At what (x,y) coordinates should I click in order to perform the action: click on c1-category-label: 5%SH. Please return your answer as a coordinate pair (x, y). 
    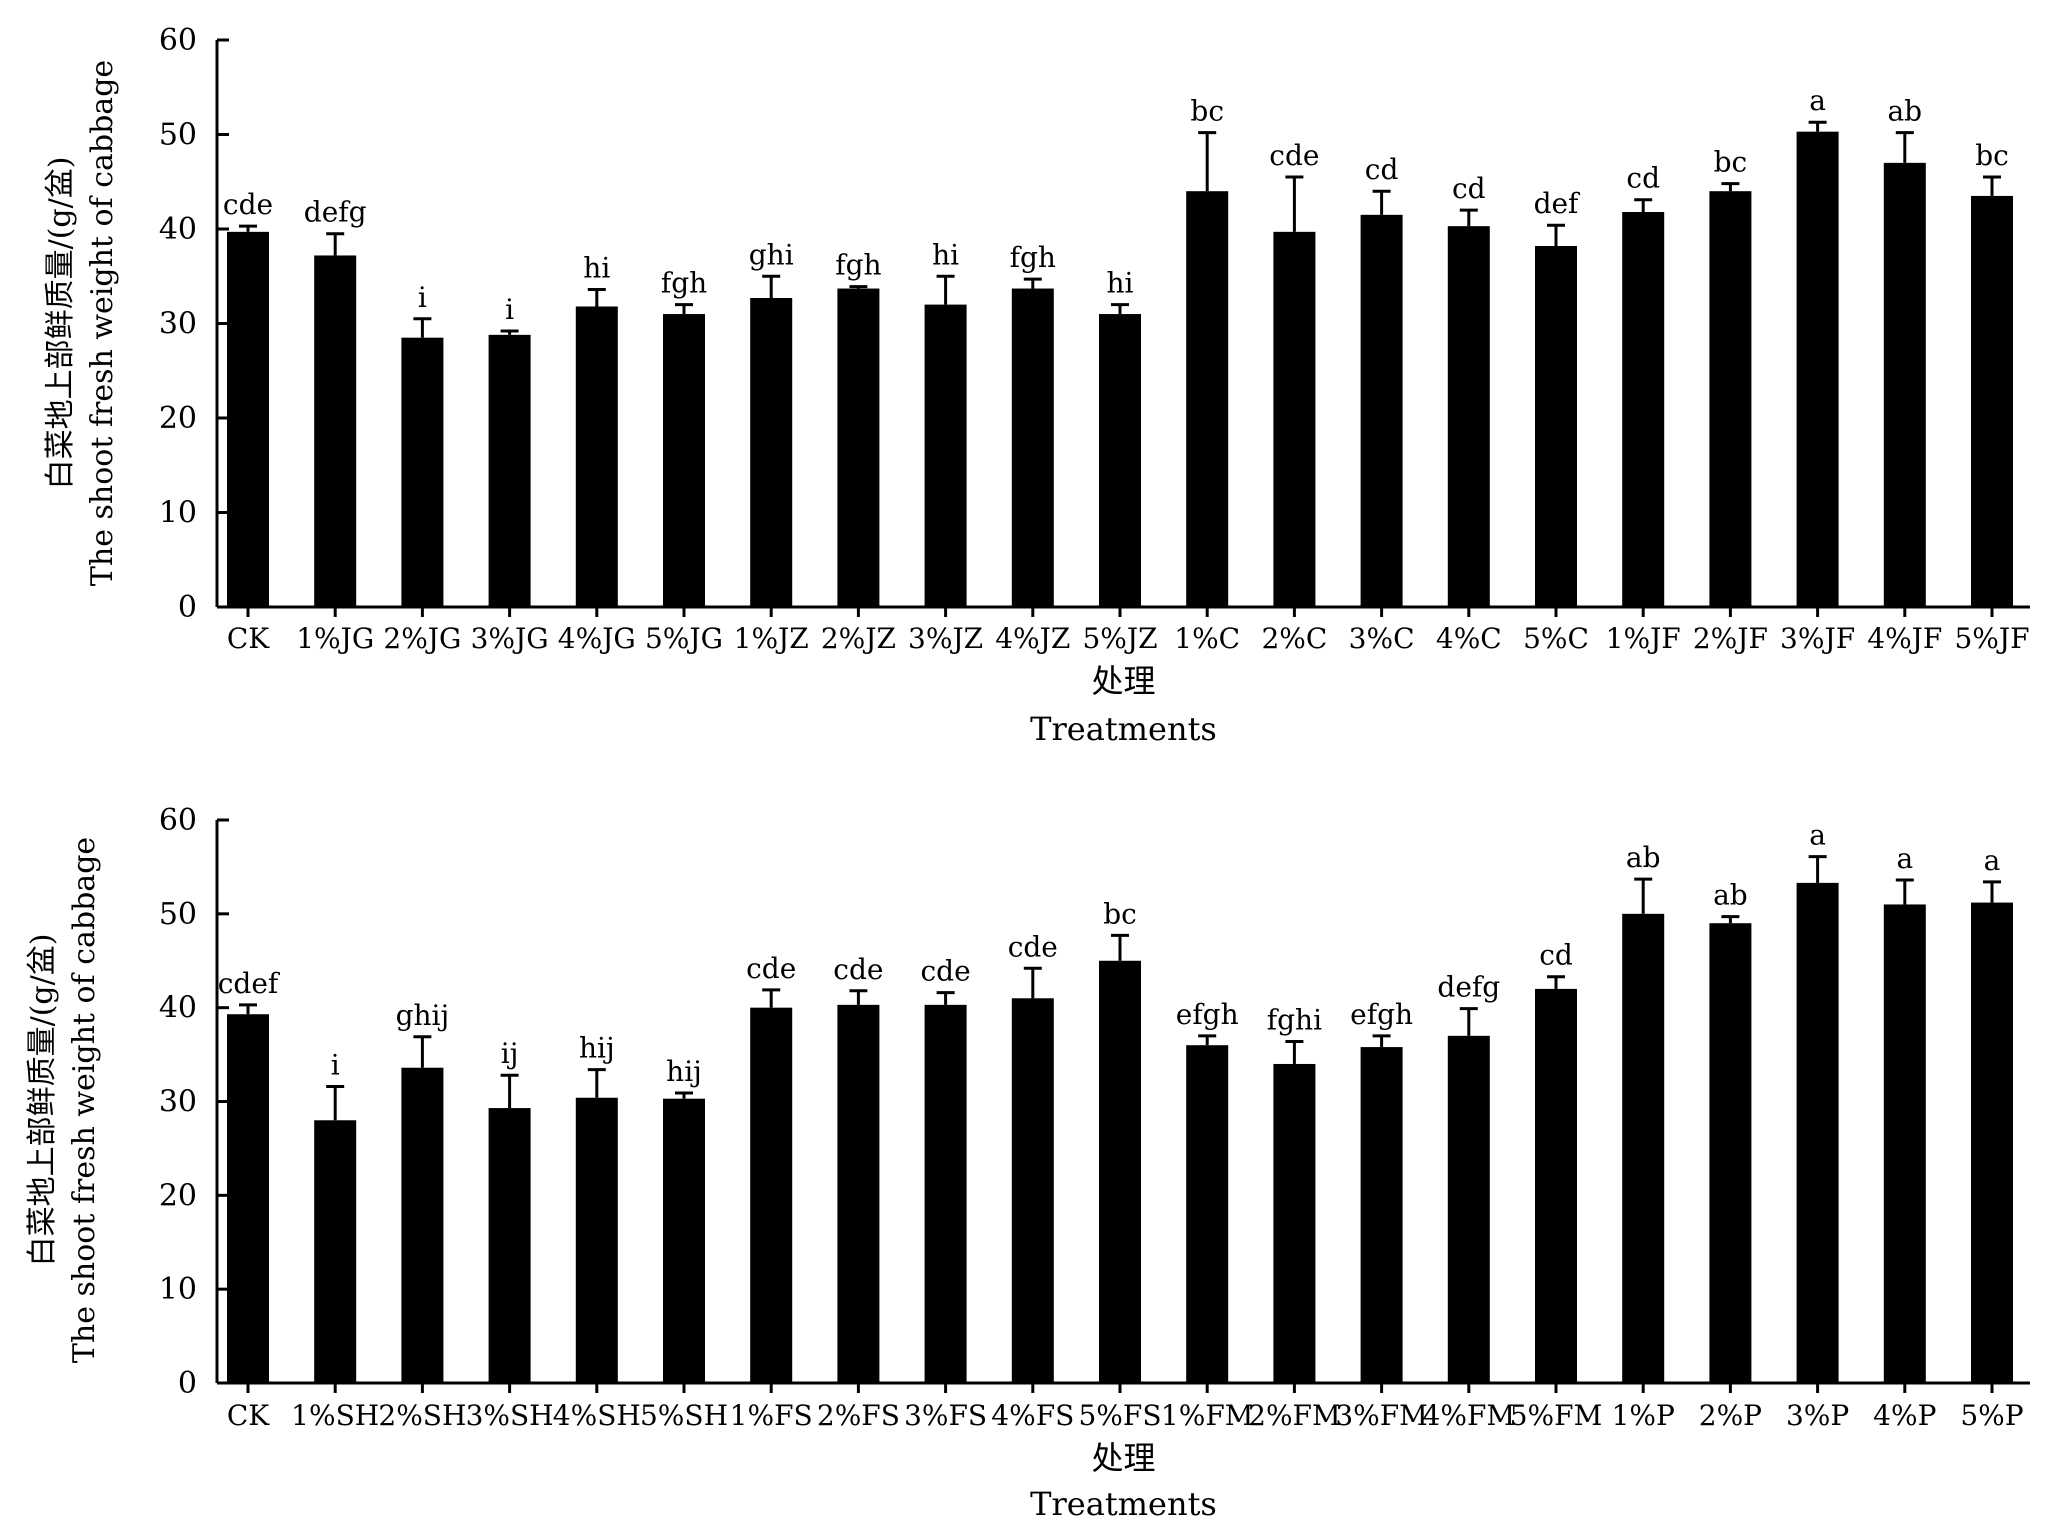
    Looking at the image, I should click on (684, 1415).